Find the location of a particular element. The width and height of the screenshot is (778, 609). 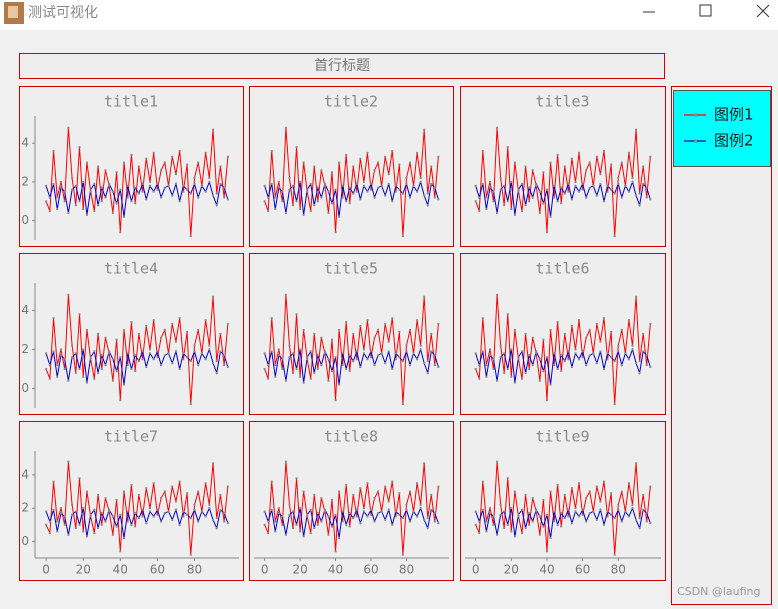

x-tick-label: 60 is located at coordinates (370, 570).